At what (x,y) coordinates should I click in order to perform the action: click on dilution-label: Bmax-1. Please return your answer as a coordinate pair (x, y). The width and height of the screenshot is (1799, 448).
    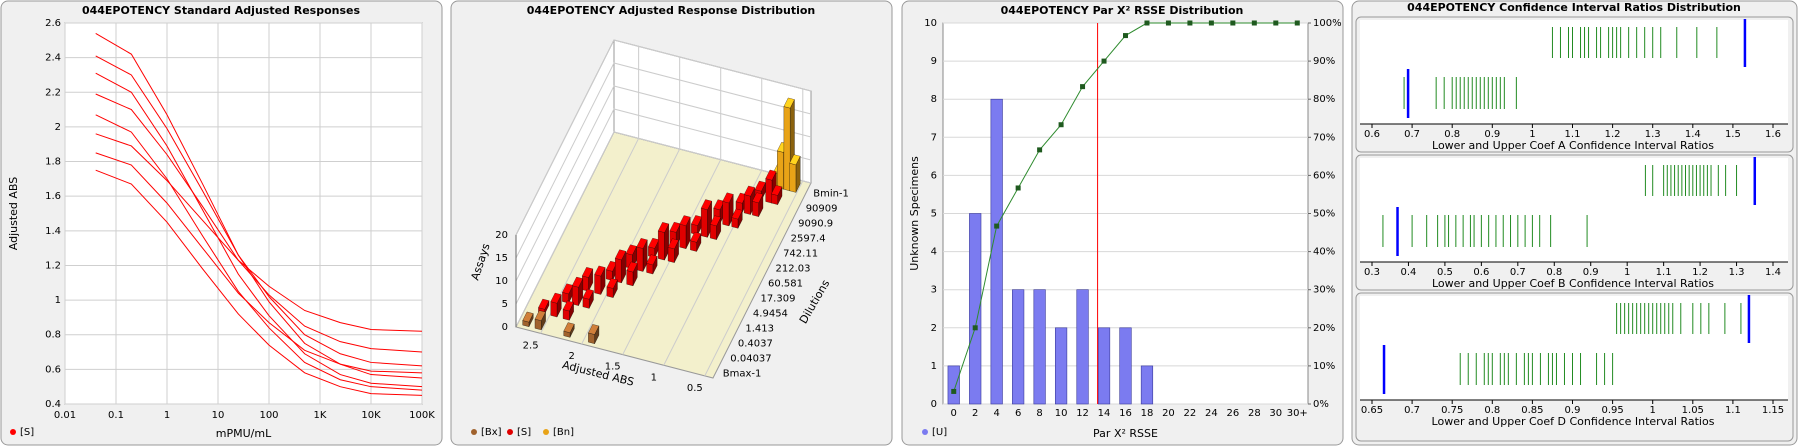
    Looking at the image, I should click on (742, 374).